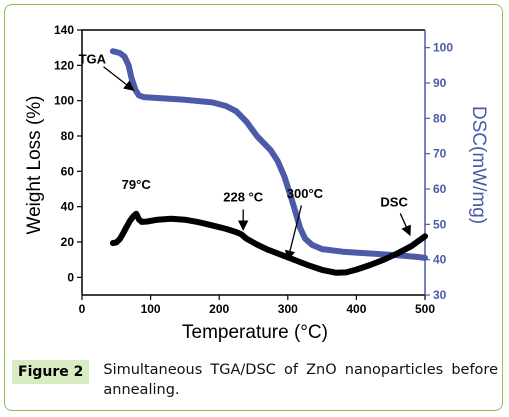  Describe the element at coordinates (64, 30) in the screenshot. I see `y-left-tick-label: 140` at that location.